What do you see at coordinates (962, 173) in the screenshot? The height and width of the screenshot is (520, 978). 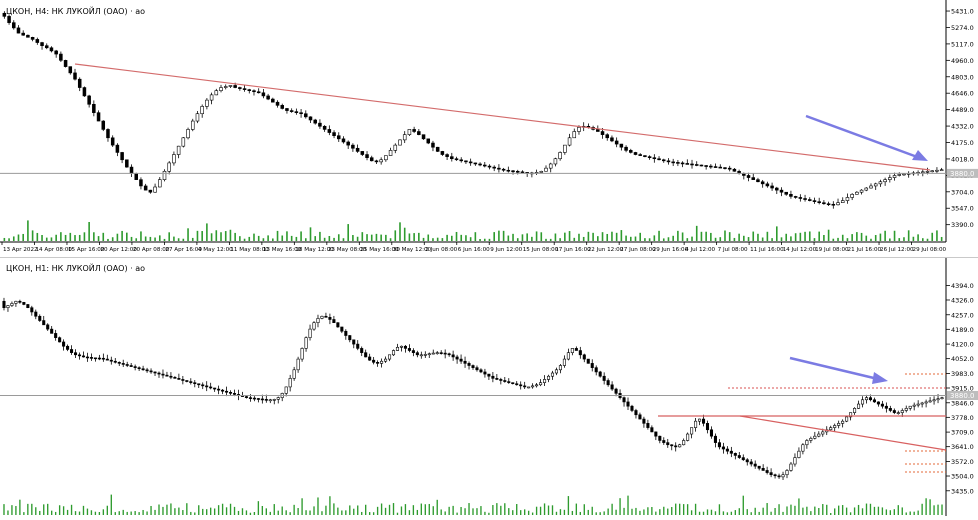 I see `current-price-box` at bounding box center [962, 173].